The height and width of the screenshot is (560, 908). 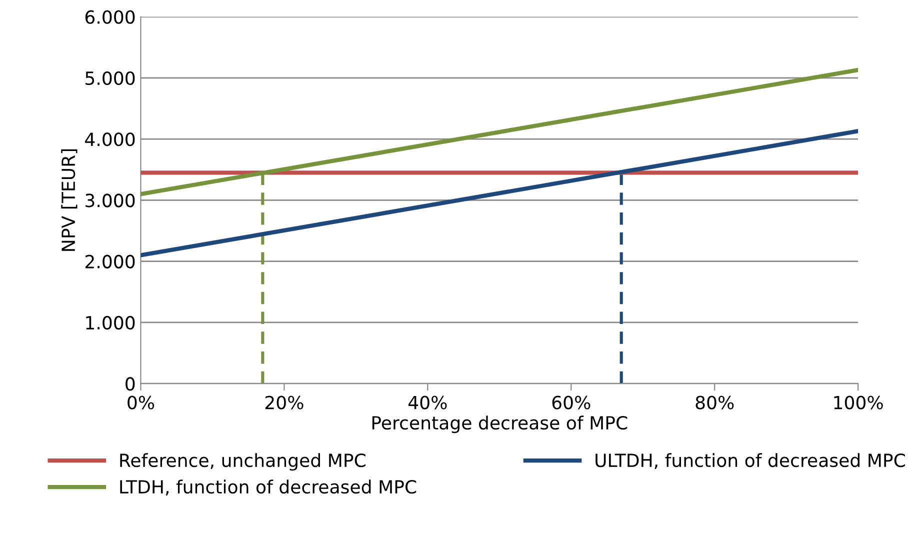 What do you see at coordinates (110, 261) in the screenshot?
I see `y-tick-label: 2.000` at bounding box center [110, 261].